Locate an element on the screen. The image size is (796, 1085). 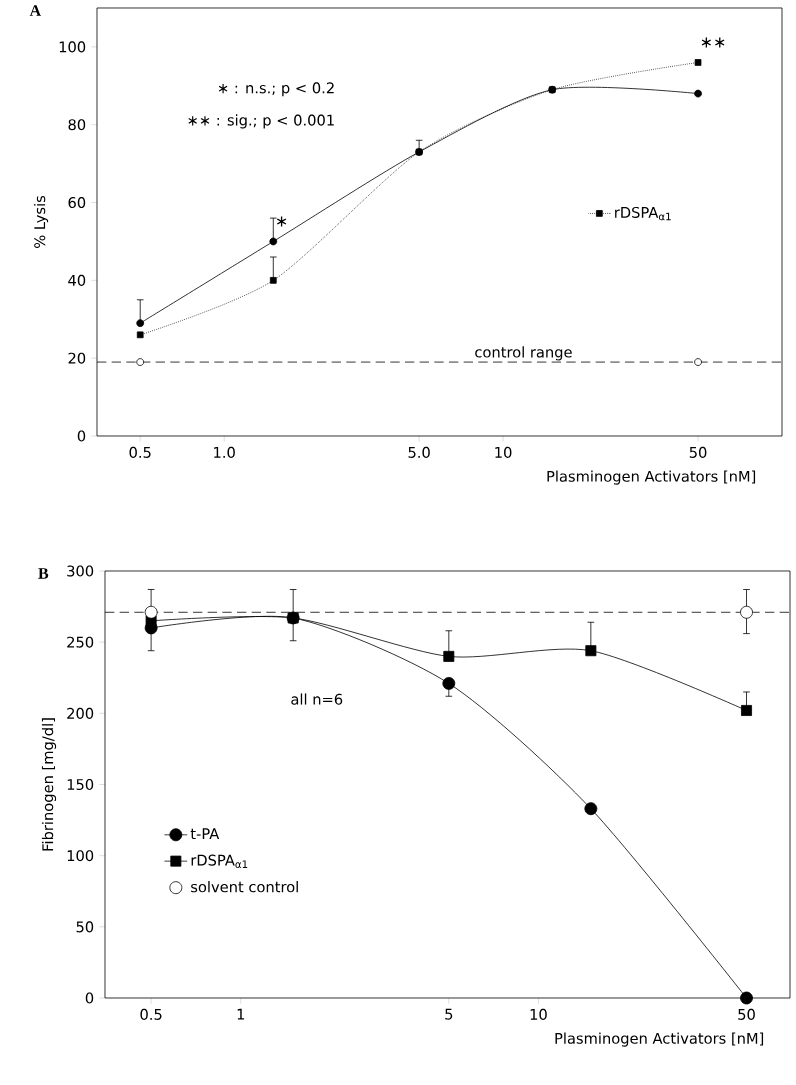
y-tick-label: 20 is located at coordinates (77, 358).